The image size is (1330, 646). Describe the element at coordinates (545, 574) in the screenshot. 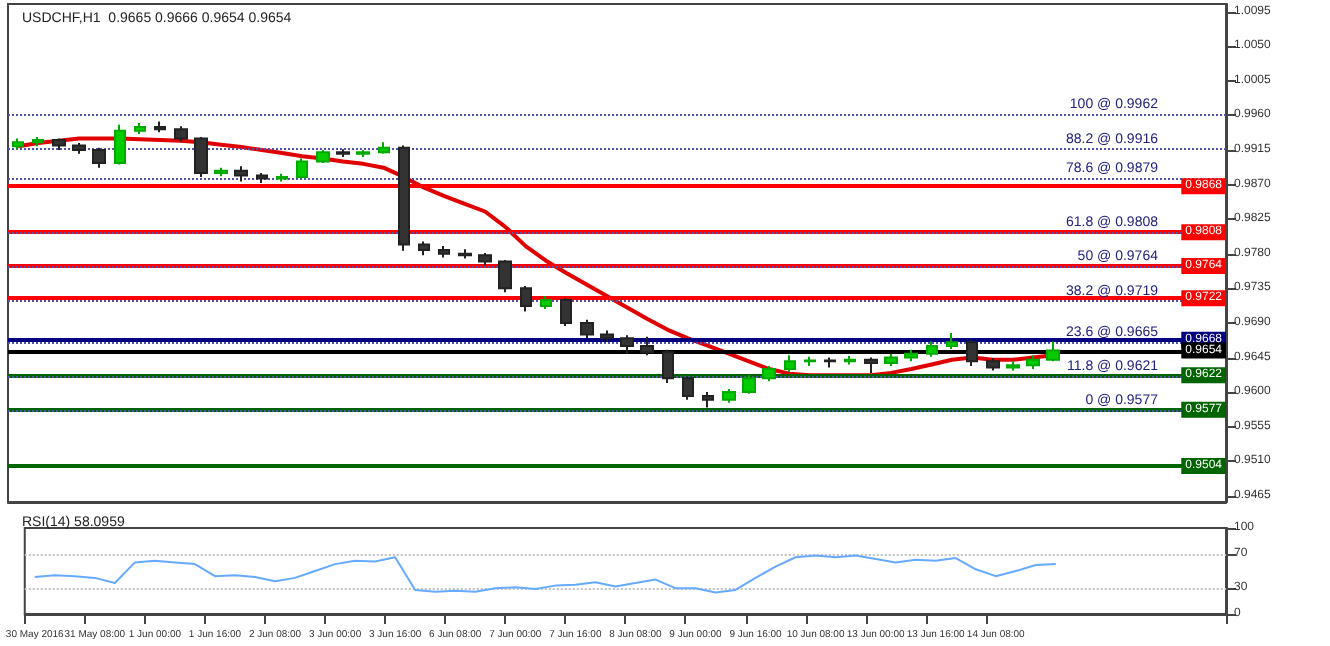

I see `line-series` at that location.